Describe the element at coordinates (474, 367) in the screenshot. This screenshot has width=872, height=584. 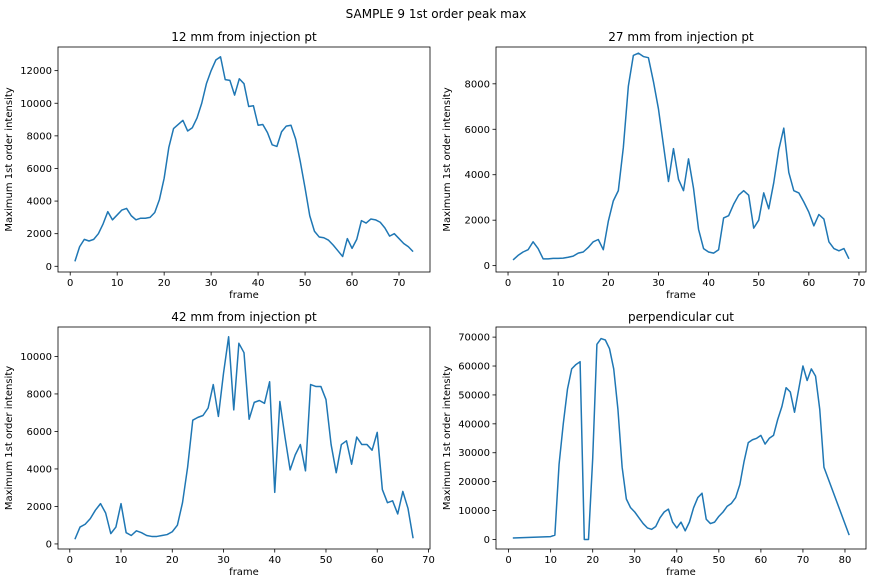
I see `y-tick-label: 60000` at that location.